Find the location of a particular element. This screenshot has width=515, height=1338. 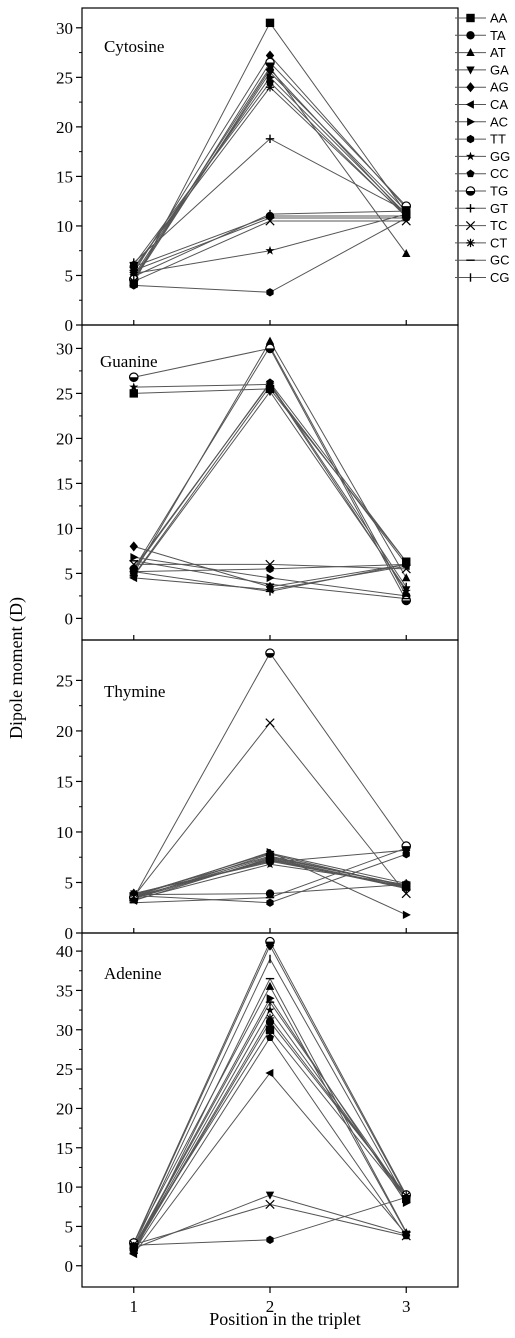

legend-item-at: AT is located at coordinates (480, 52).